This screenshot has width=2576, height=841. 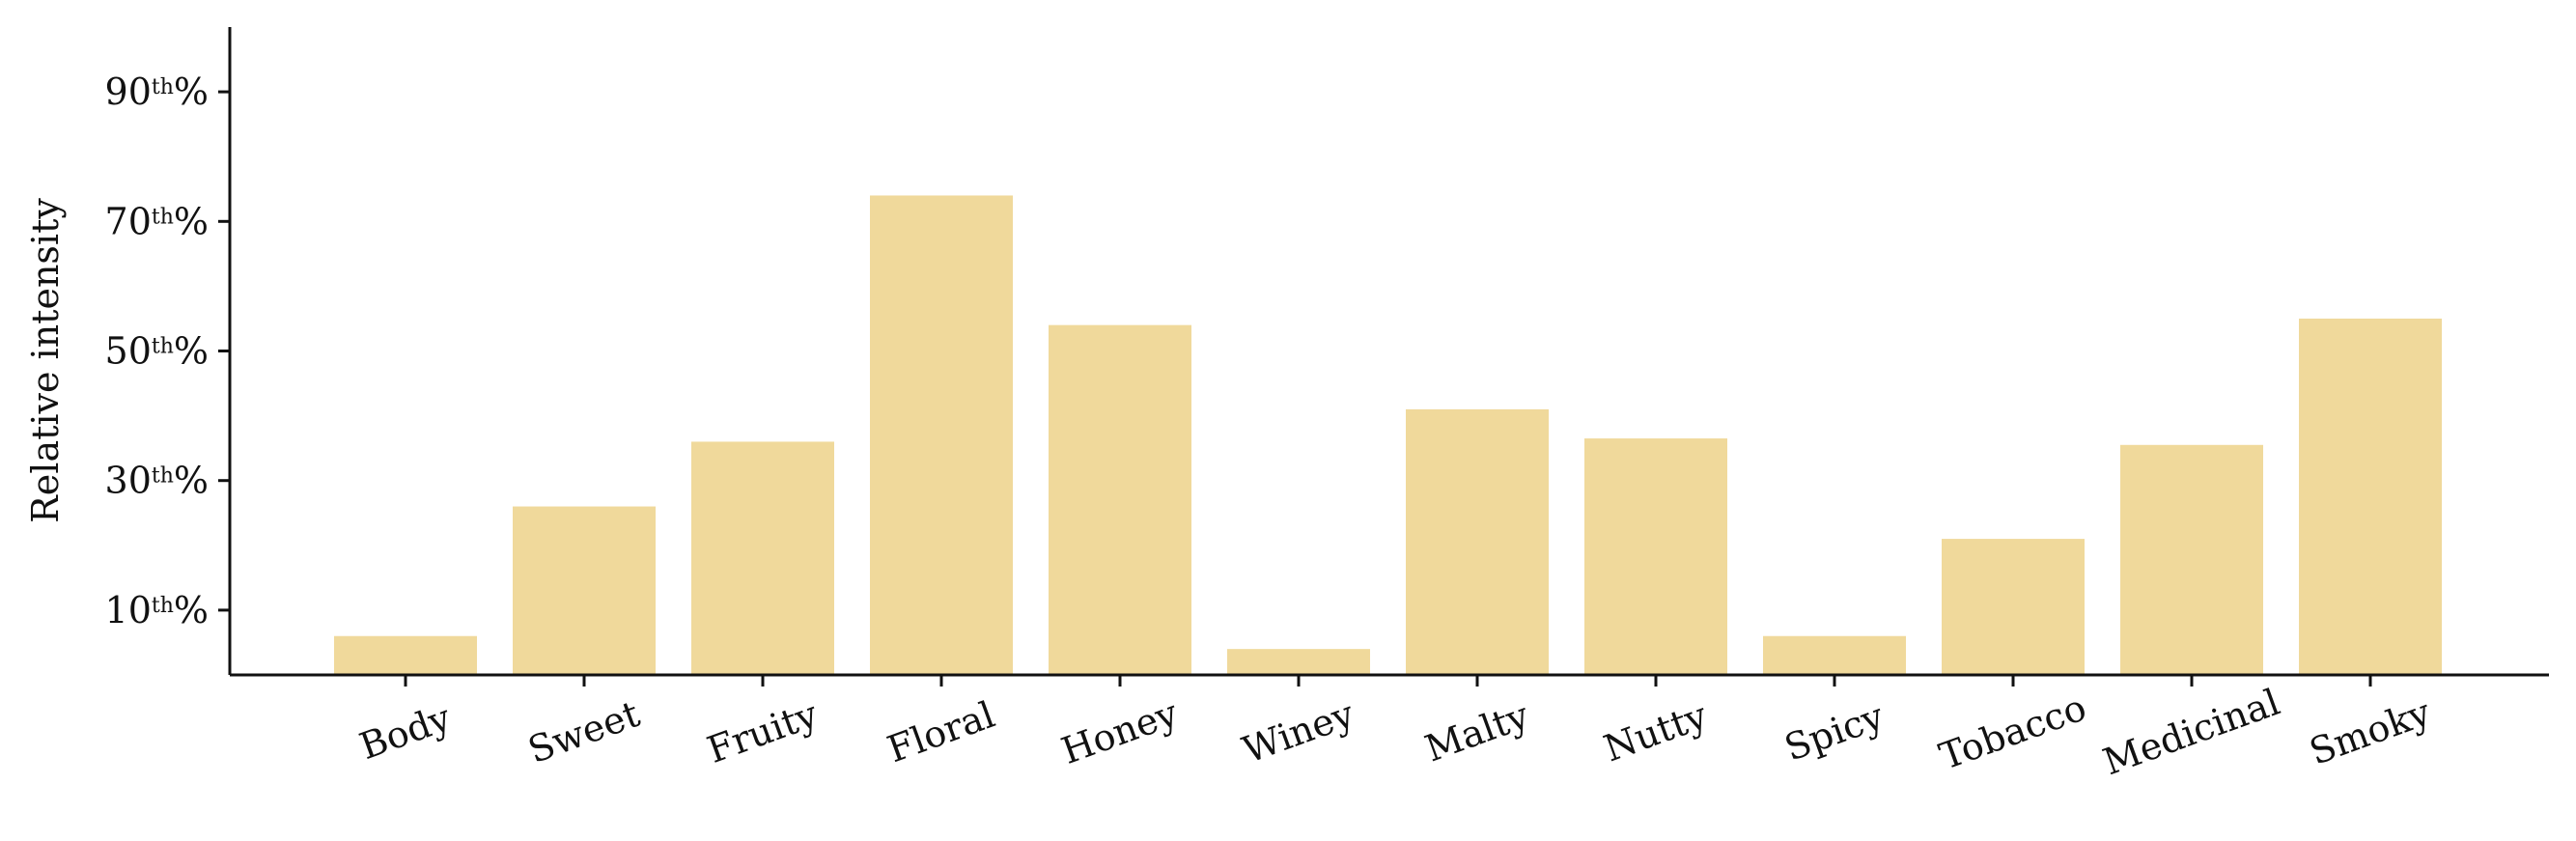 What do you see at coordinates (406, 655) in the screenshot?
I see `bar-body` at bounding box center [406, 655].